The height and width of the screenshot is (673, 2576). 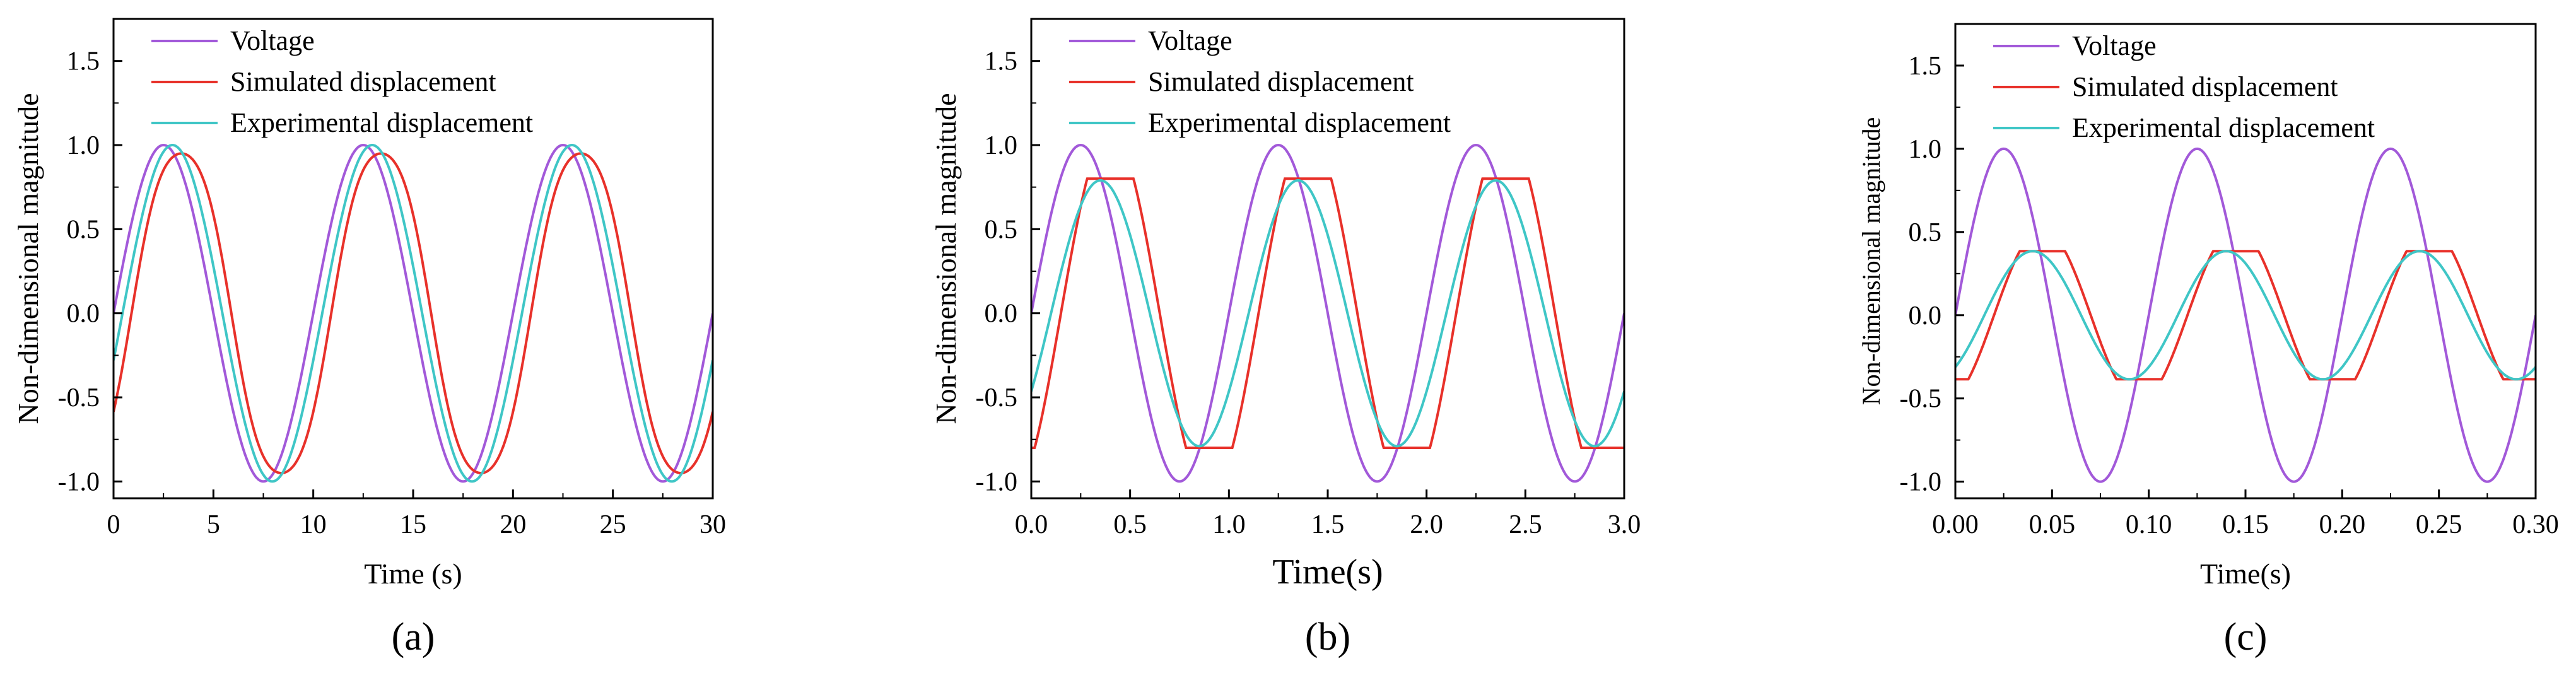 I want to click on x-tick-label: 1.5, so click(x=1328, y=524).